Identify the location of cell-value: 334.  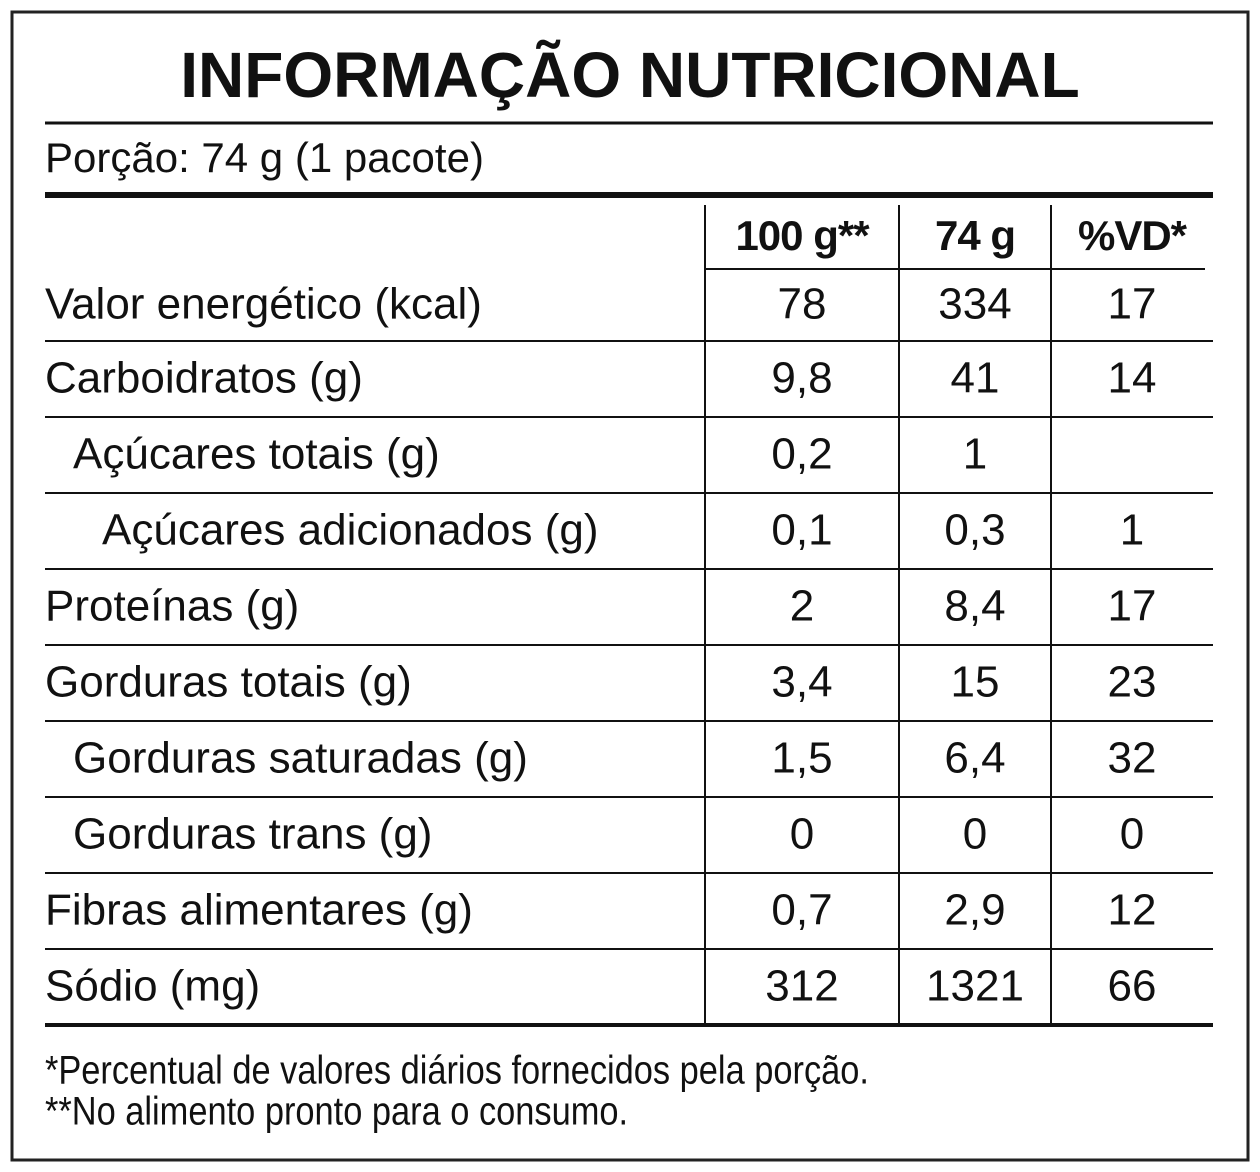
(974, 304).